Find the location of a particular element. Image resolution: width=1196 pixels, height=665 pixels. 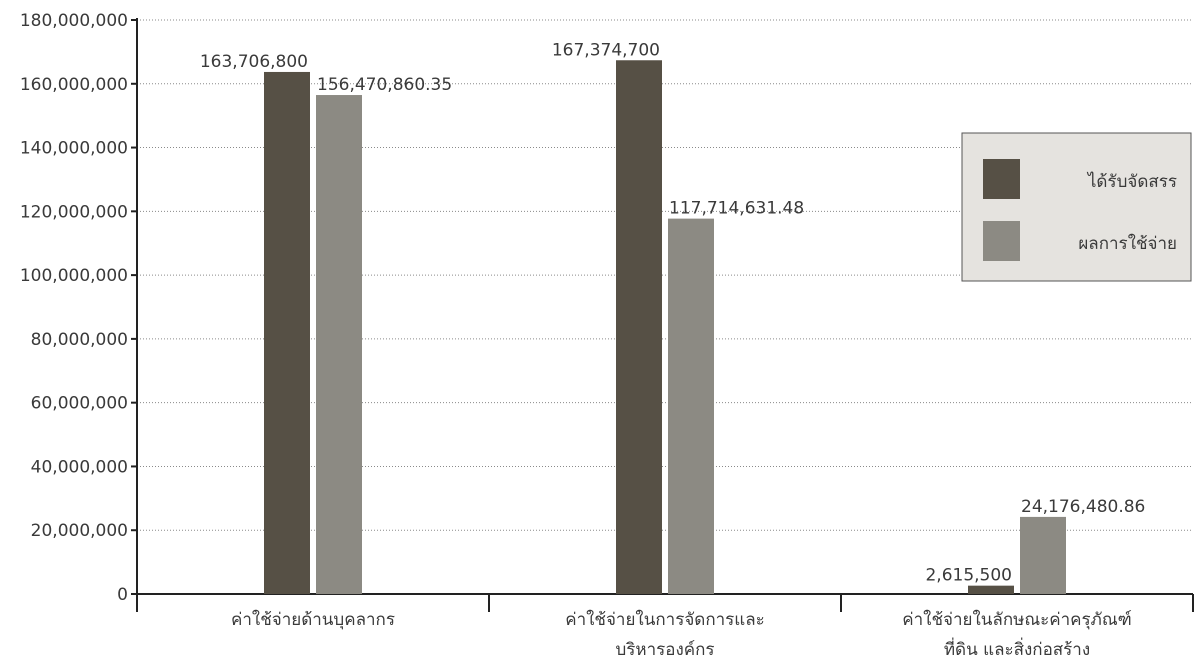

data-label: 167,374,700 is located at coordinates (606, 50).